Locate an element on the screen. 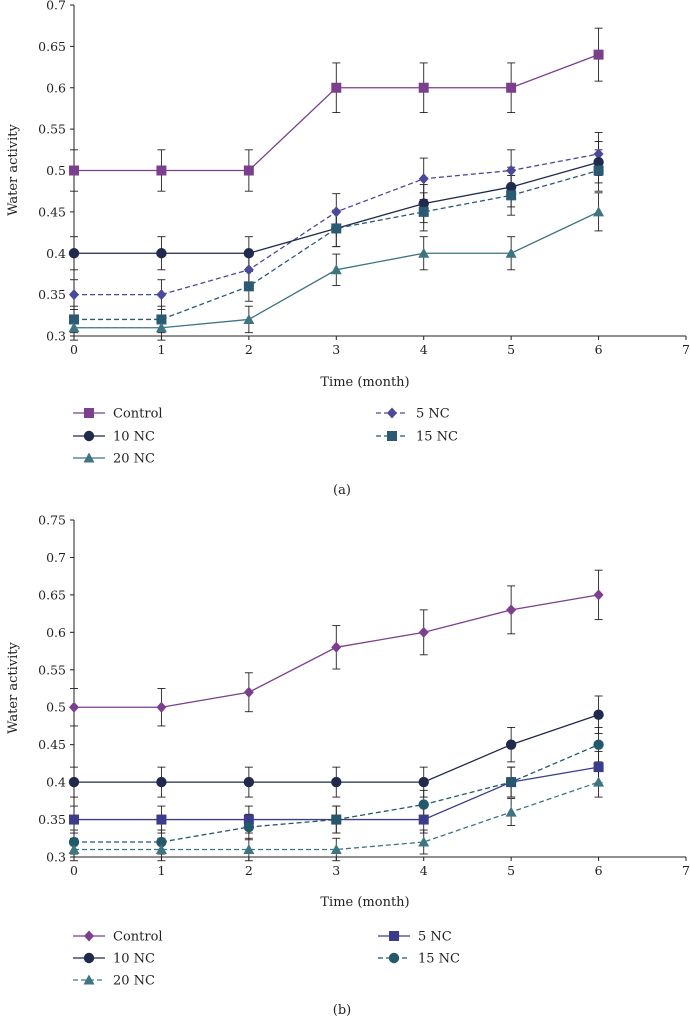  legend-label-20-nc: 20 NC is located at coordinates (134, 981).